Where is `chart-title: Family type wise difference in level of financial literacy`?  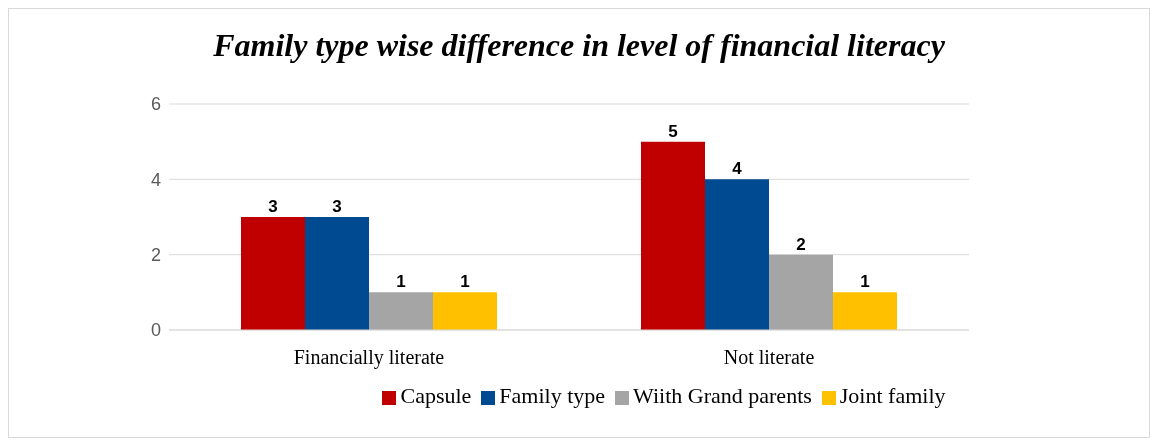
chart-title: Family type wise difference in level of financial literacy is located at coordinates (579, 45).